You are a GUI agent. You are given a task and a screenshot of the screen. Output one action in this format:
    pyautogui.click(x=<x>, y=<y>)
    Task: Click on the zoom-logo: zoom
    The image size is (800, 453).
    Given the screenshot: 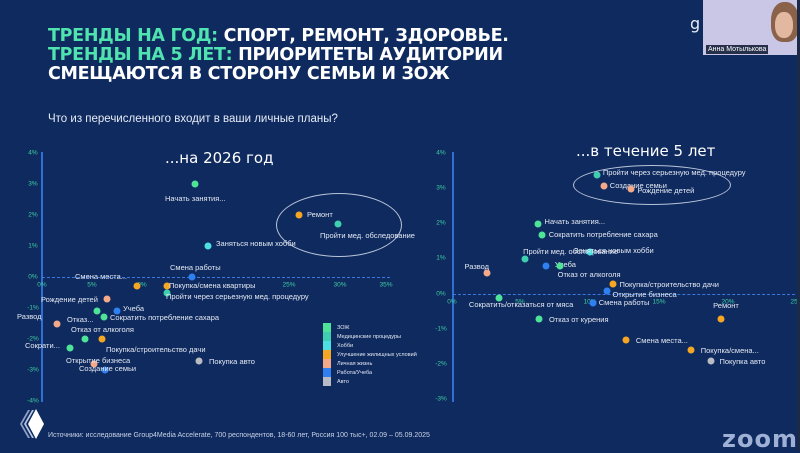 What is the action you would take?
    pyautogui.click(x=760, y=439)
    